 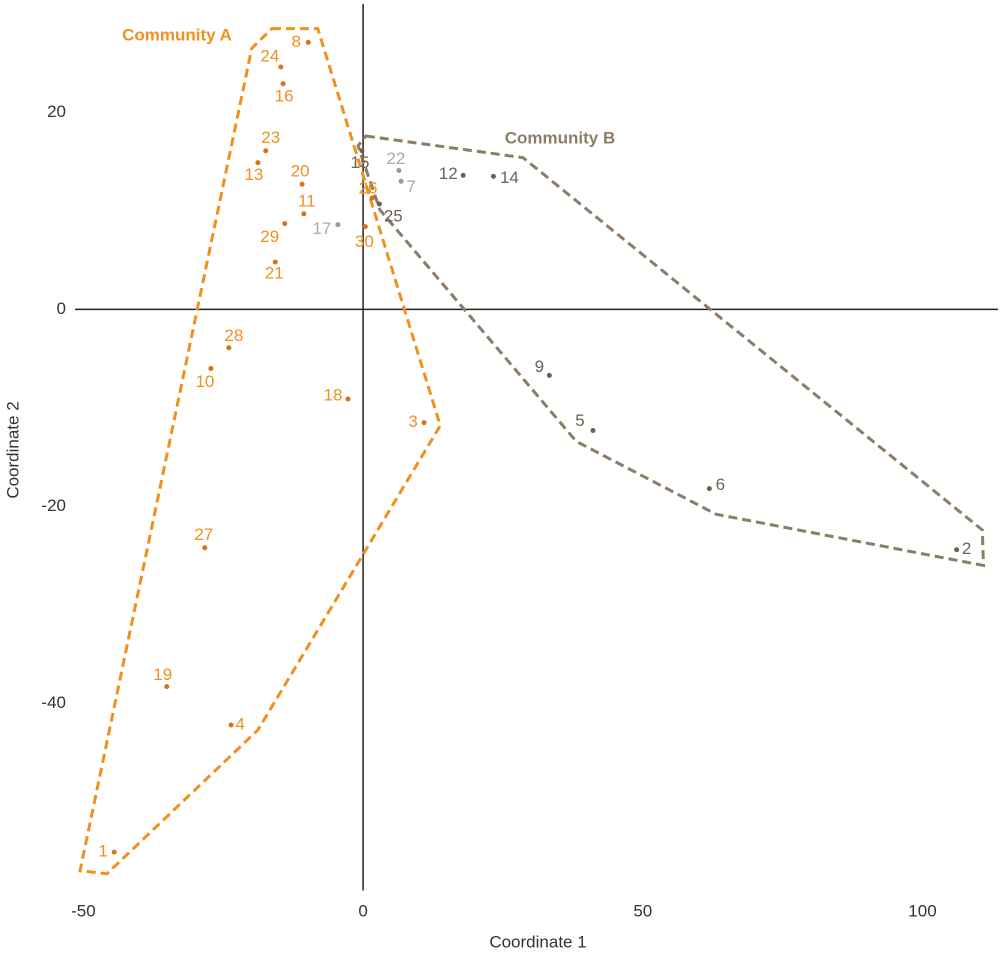 I want to click on point-label: 30, so click(x=364, y=241).